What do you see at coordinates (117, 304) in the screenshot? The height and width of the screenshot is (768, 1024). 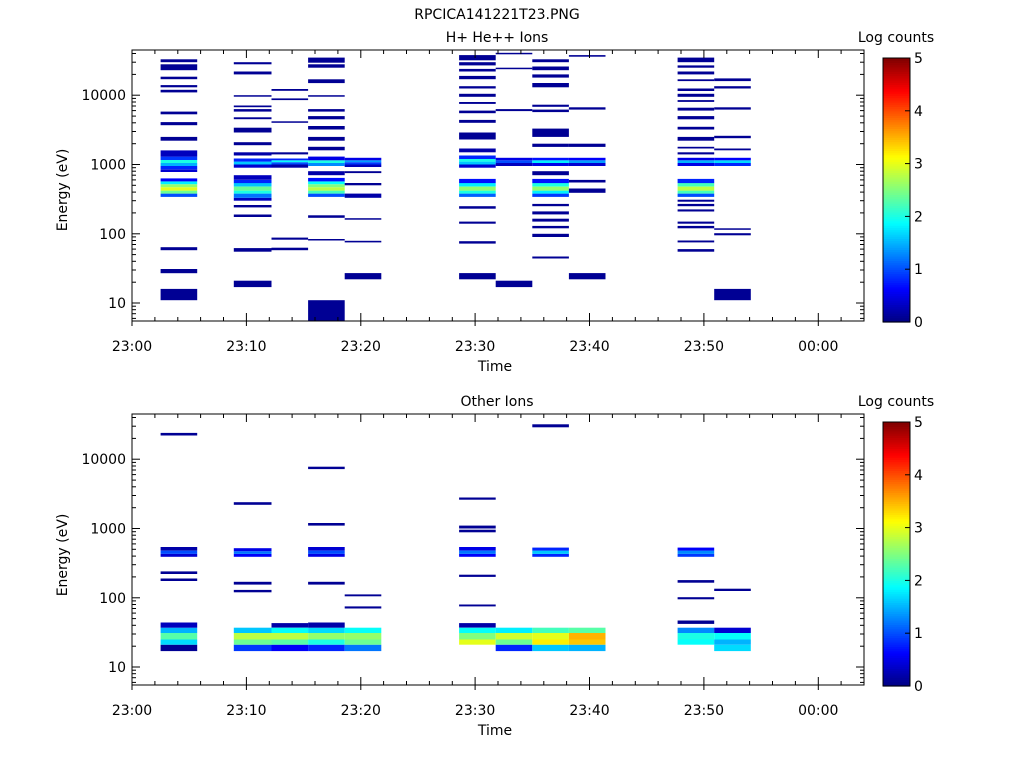 I see `y-tick-label: 10` at bounding box center [117, 304].